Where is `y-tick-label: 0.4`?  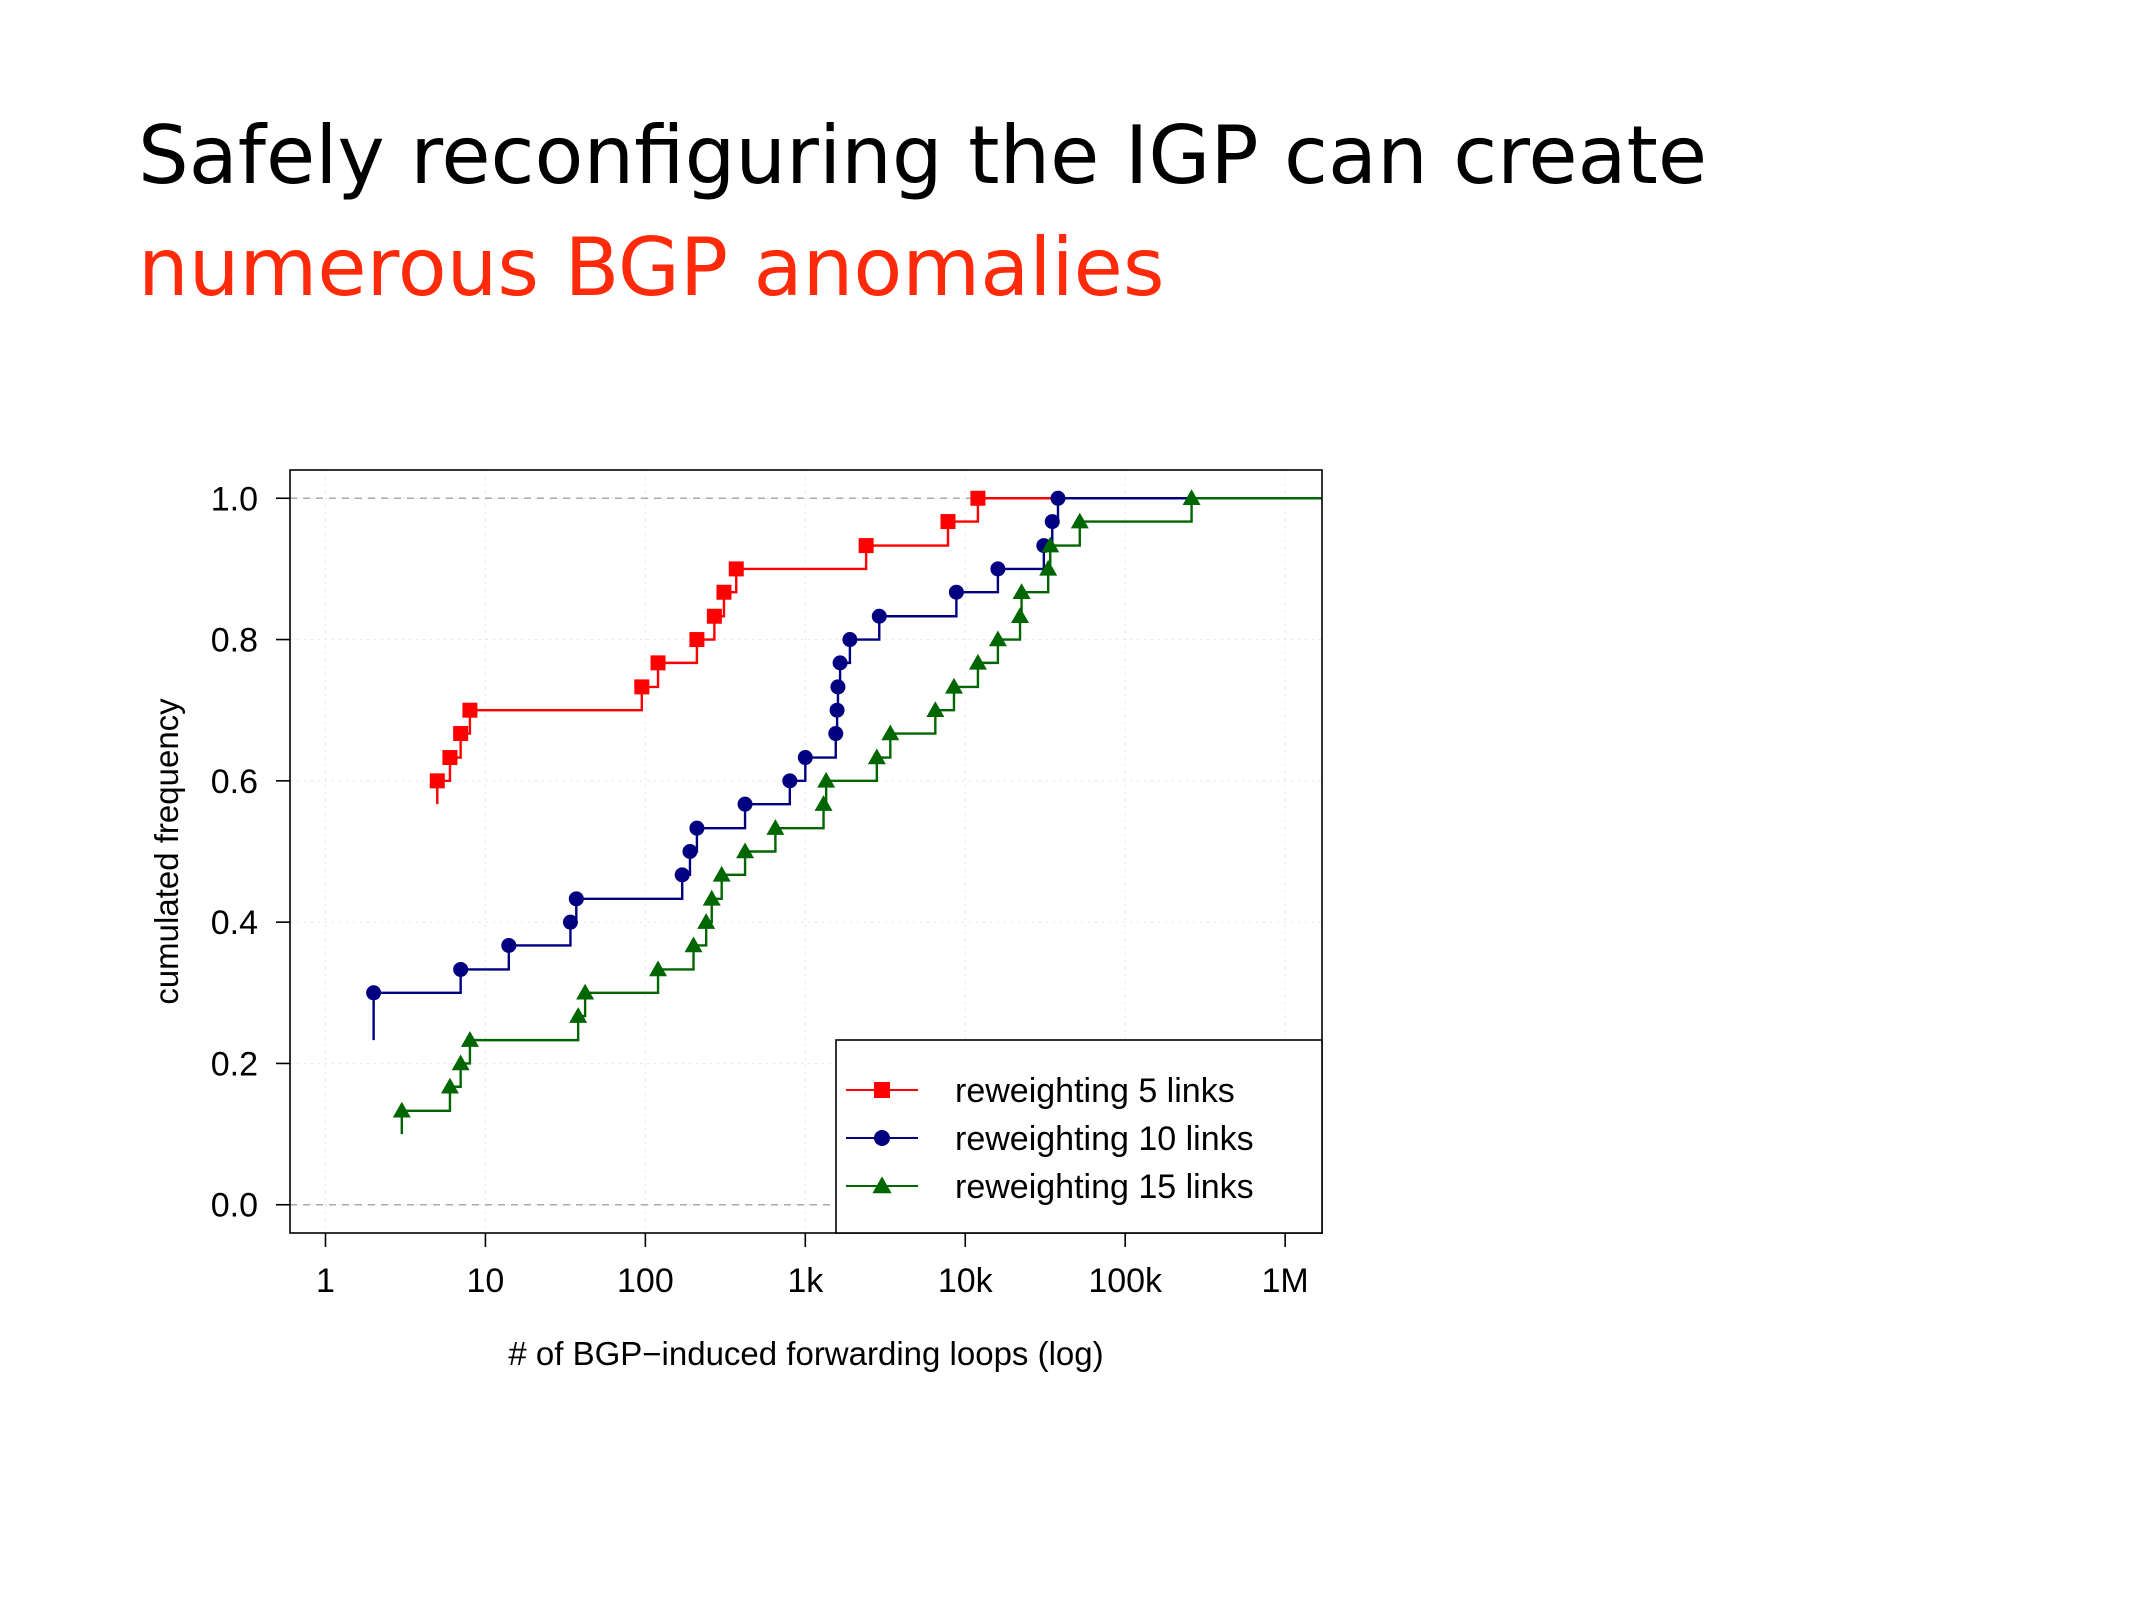 y-tick-label: 0.4 is located at coordinates (234, 923).